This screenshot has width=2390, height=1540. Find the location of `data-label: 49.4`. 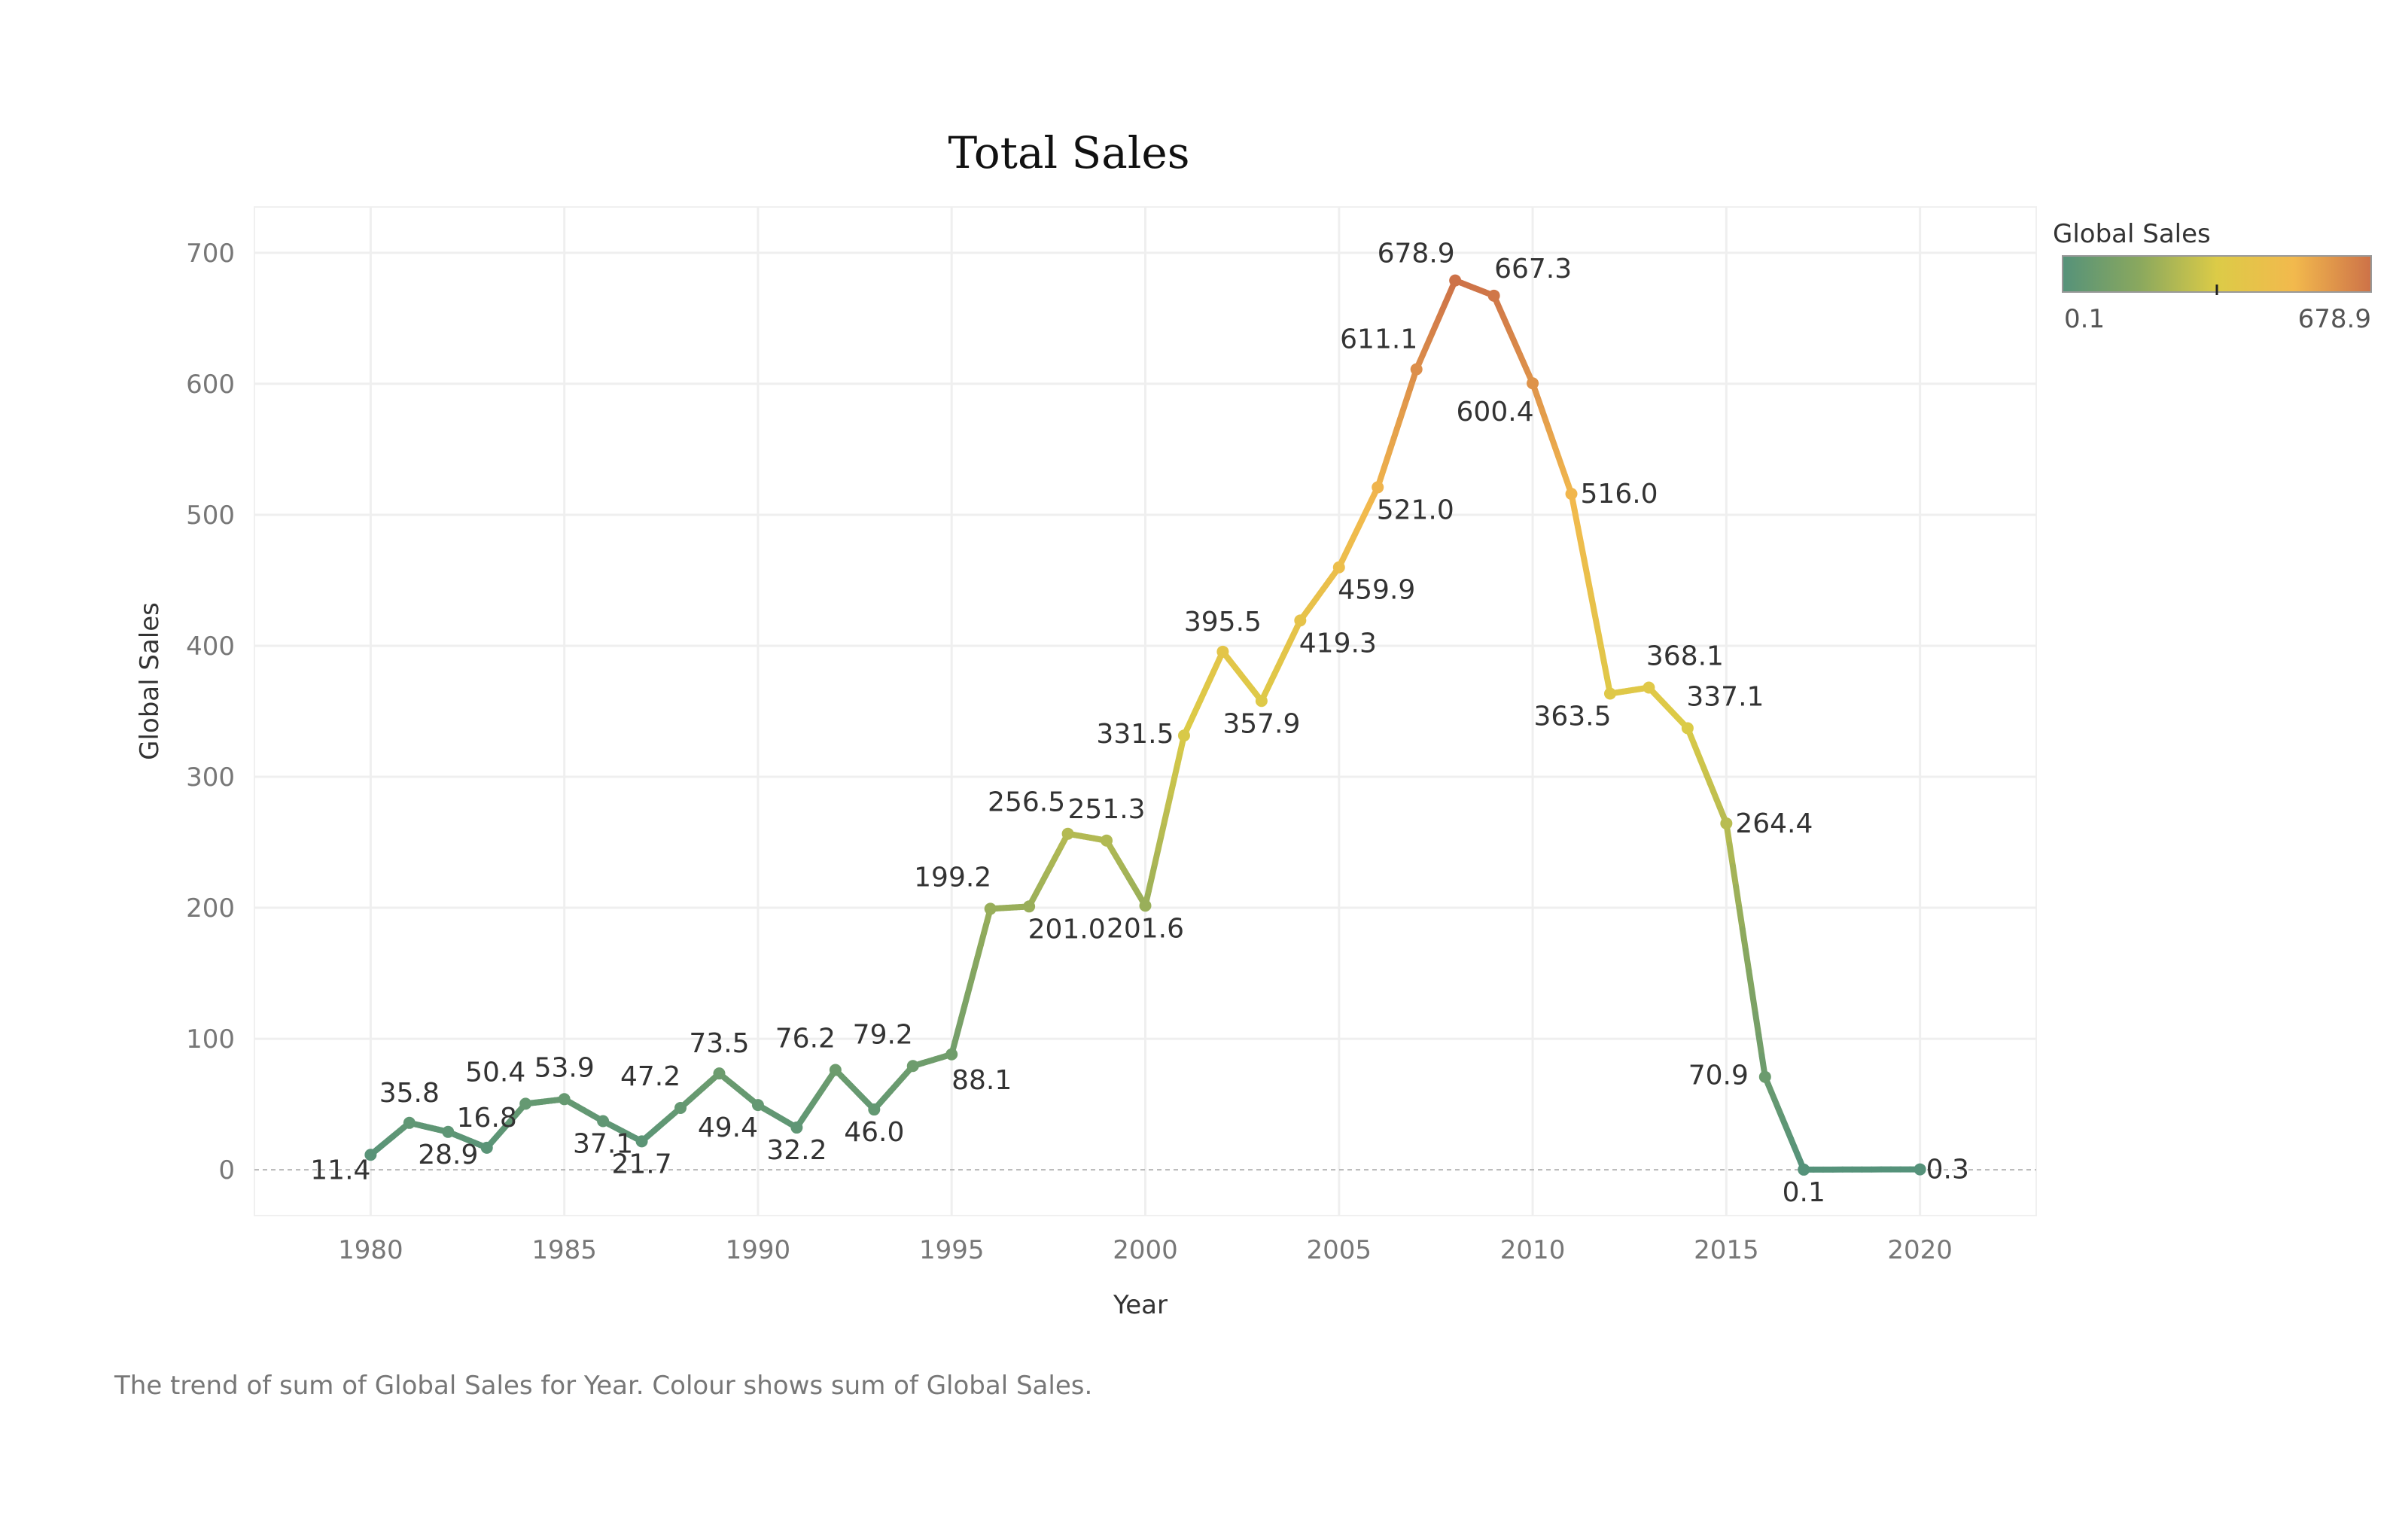

data-label: 49.4 is located at coordinates (728, 1127).